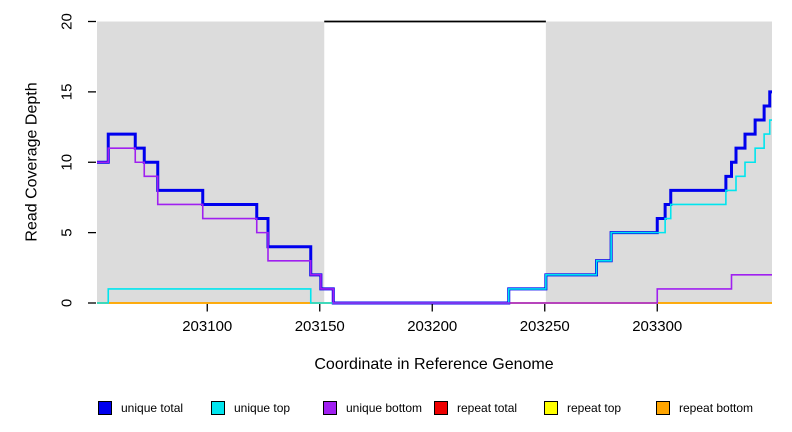 Image resolution: width=792 pixels, height=432 pixels. What do you see at coordinates (32, 161) in the screenshot?
I see `y-axis-title: Read Coverage Depth` at bounding box center [32, 161].